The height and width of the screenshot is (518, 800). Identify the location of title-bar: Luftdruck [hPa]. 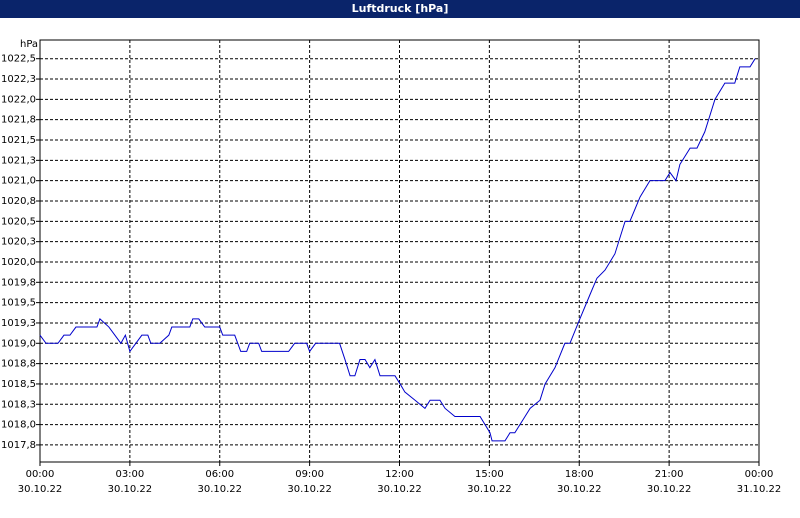
(400, 9).